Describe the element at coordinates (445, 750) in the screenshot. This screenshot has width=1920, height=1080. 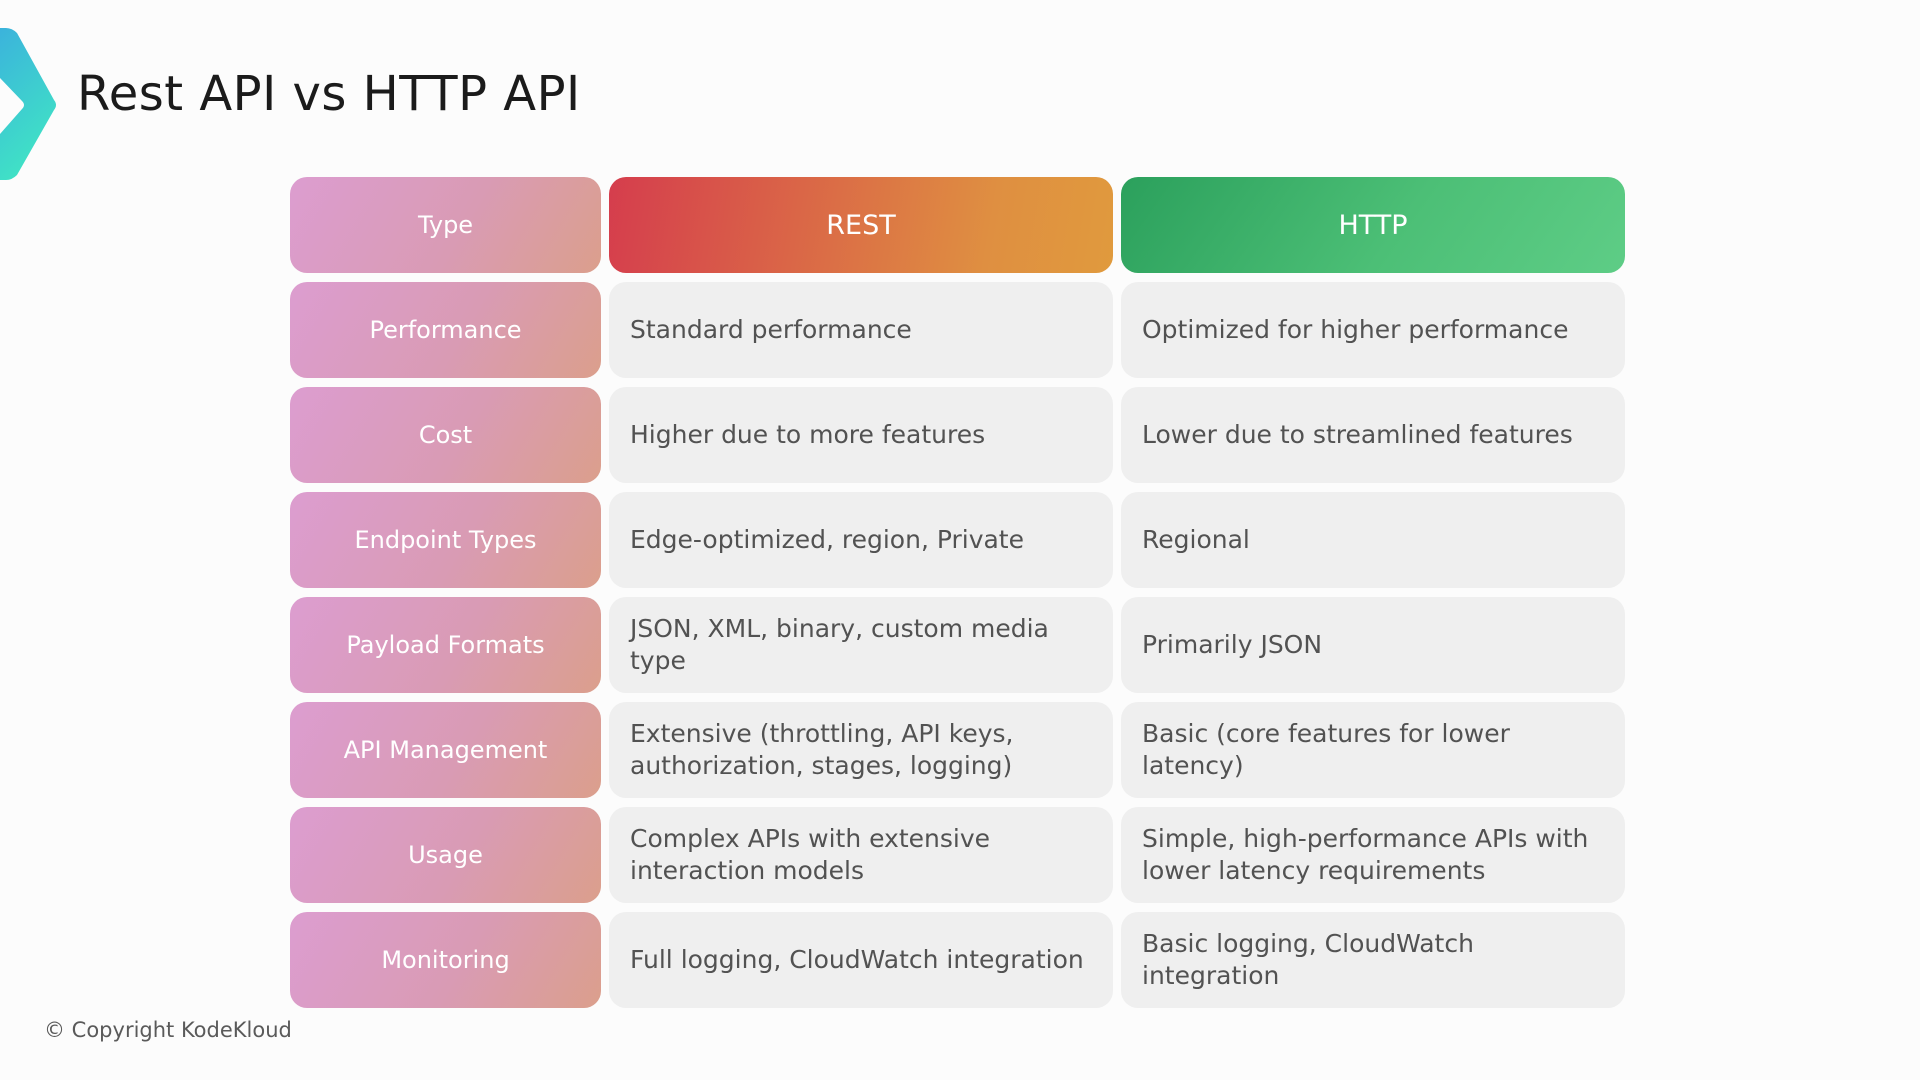
I see `row-label-api-management: API Management` at that location.